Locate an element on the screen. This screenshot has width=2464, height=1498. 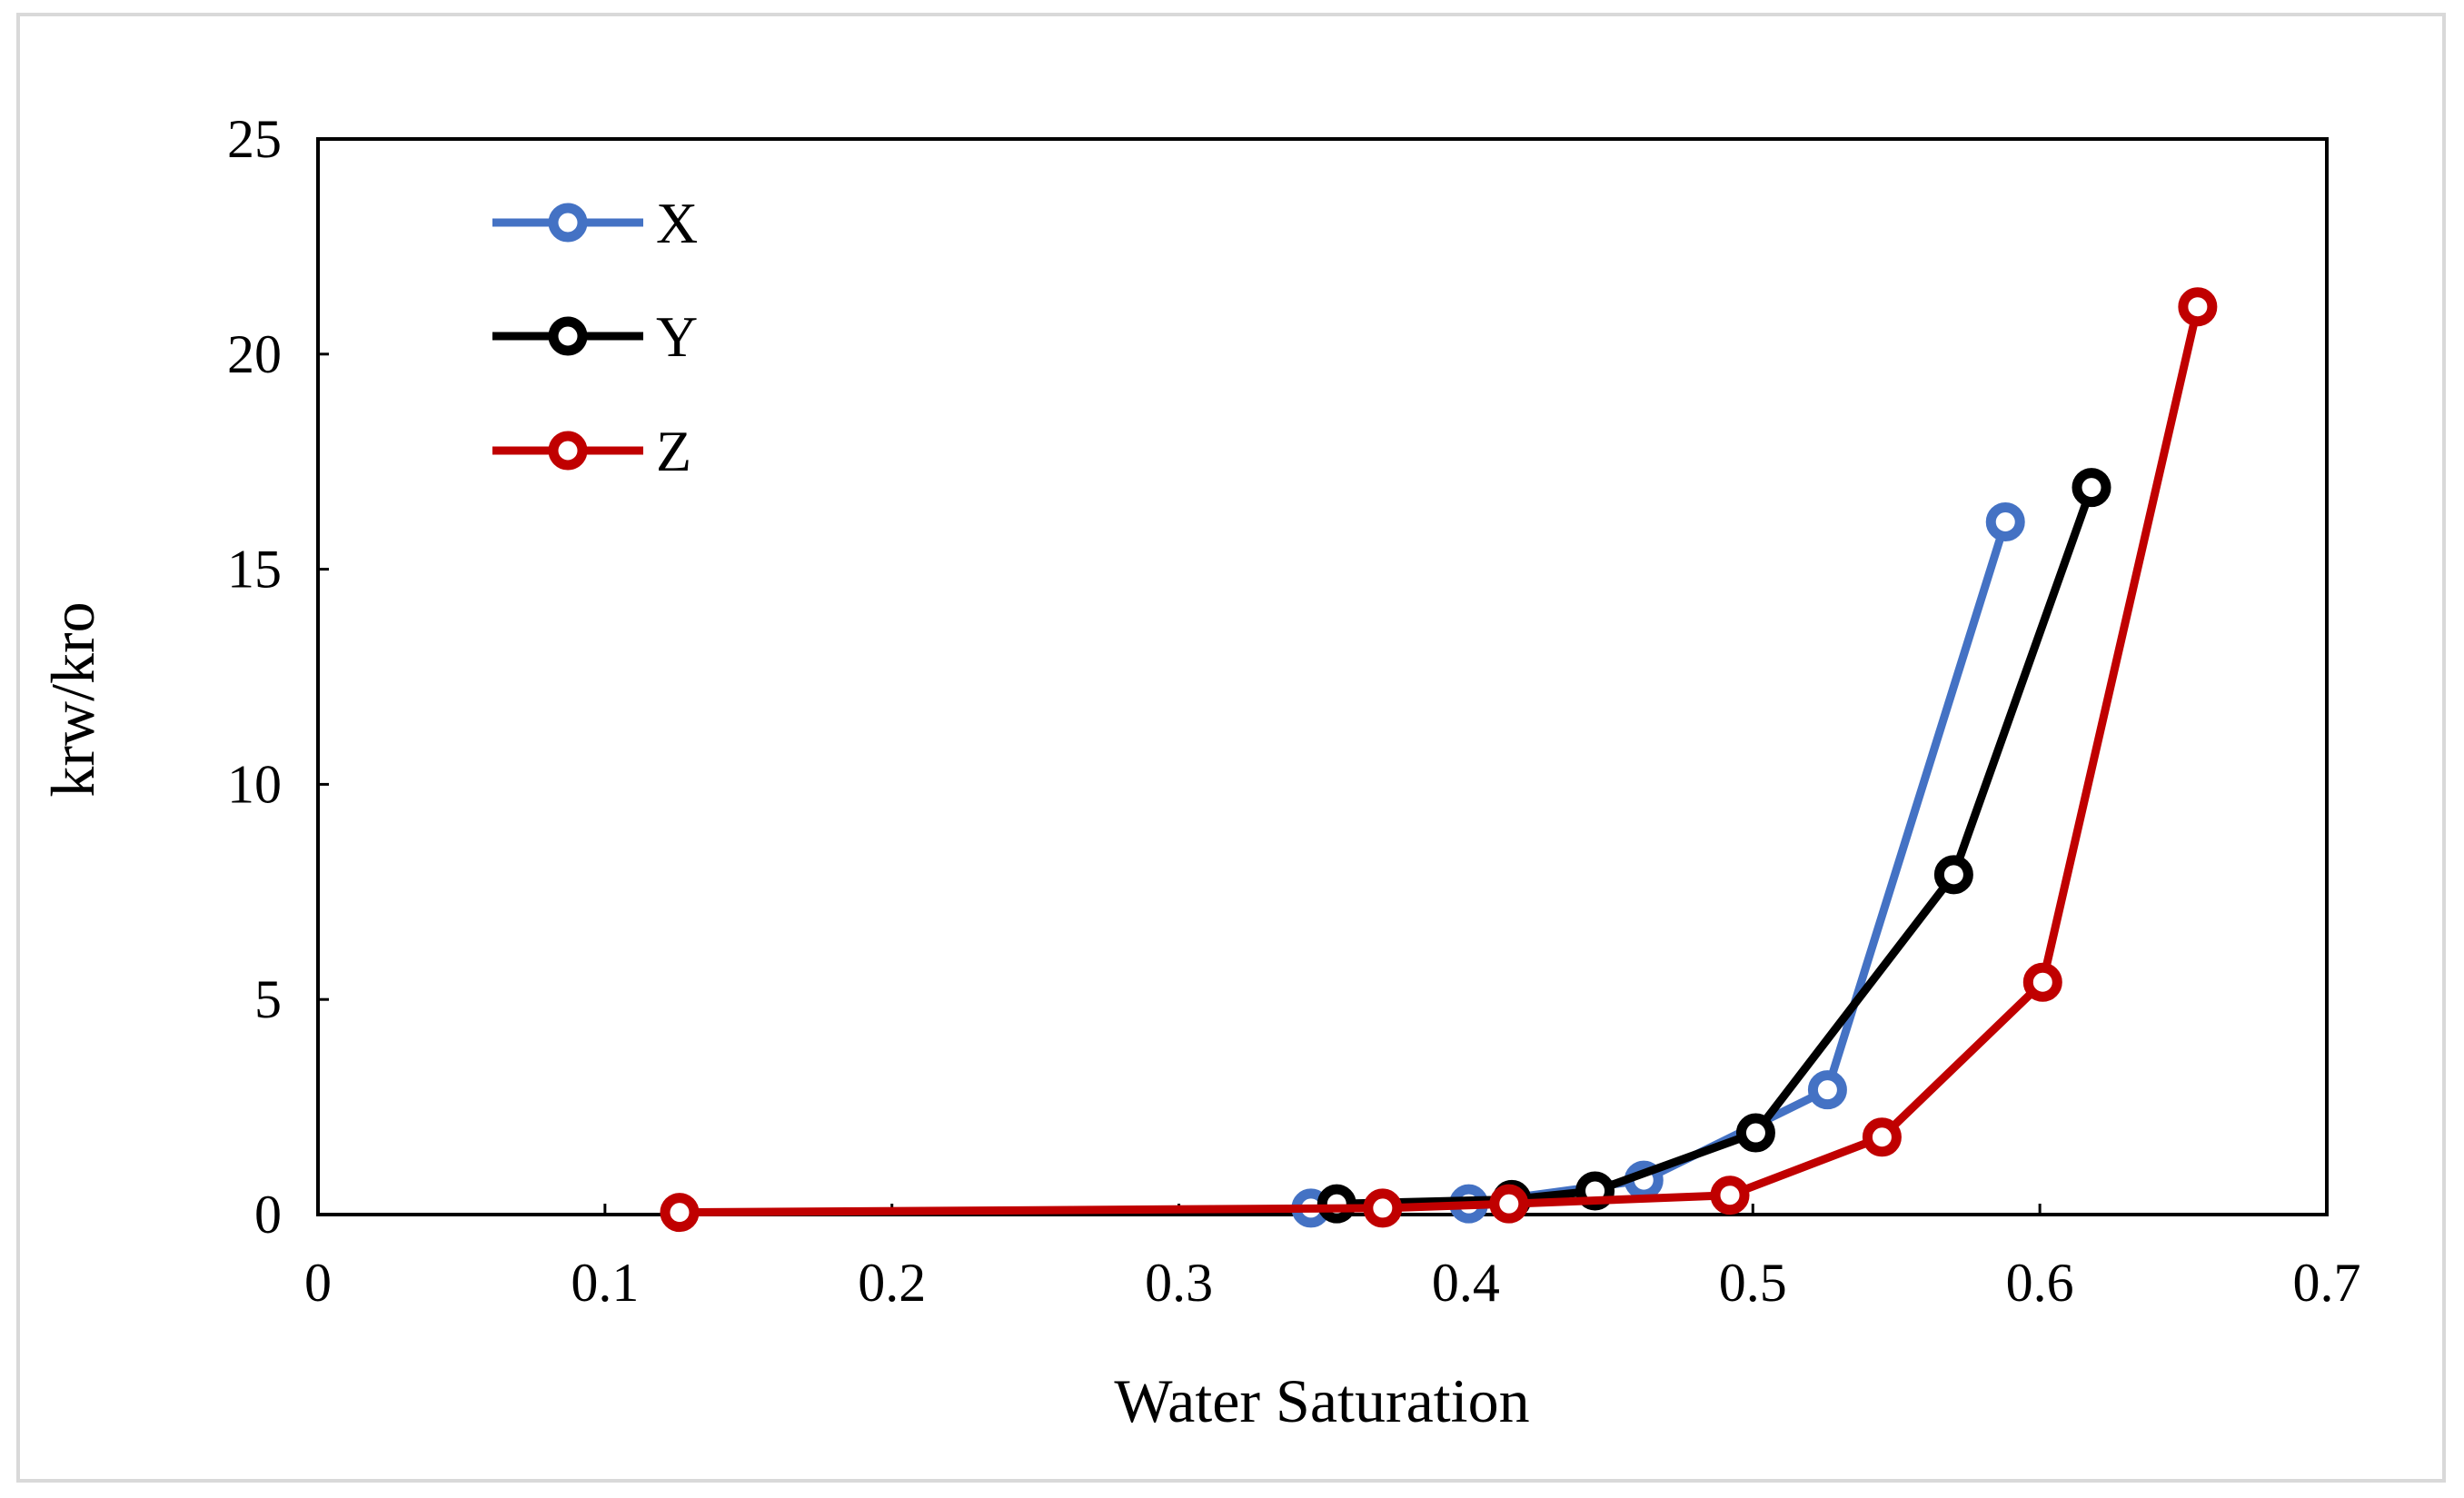
y-tick-label: 0 is located at coordinates (268, 1215).